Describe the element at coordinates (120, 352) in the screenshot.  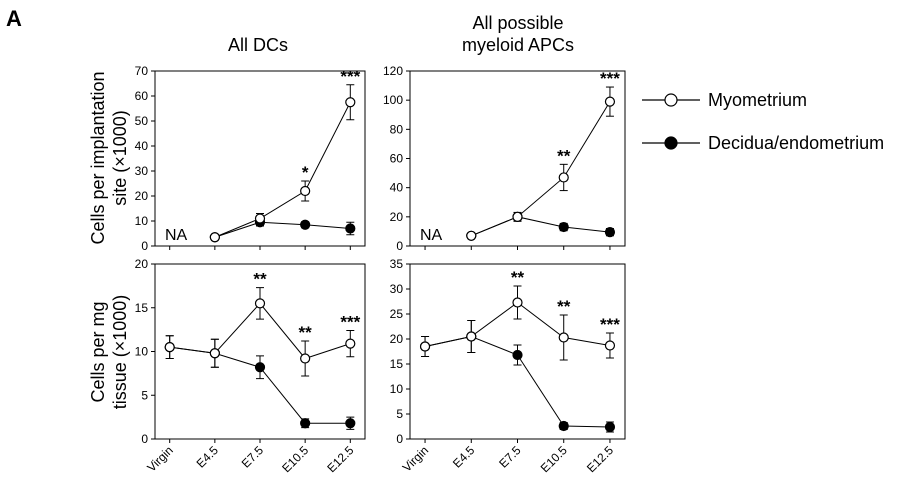
I see `y-axis-label-line: tissue (×1000)` at that location.